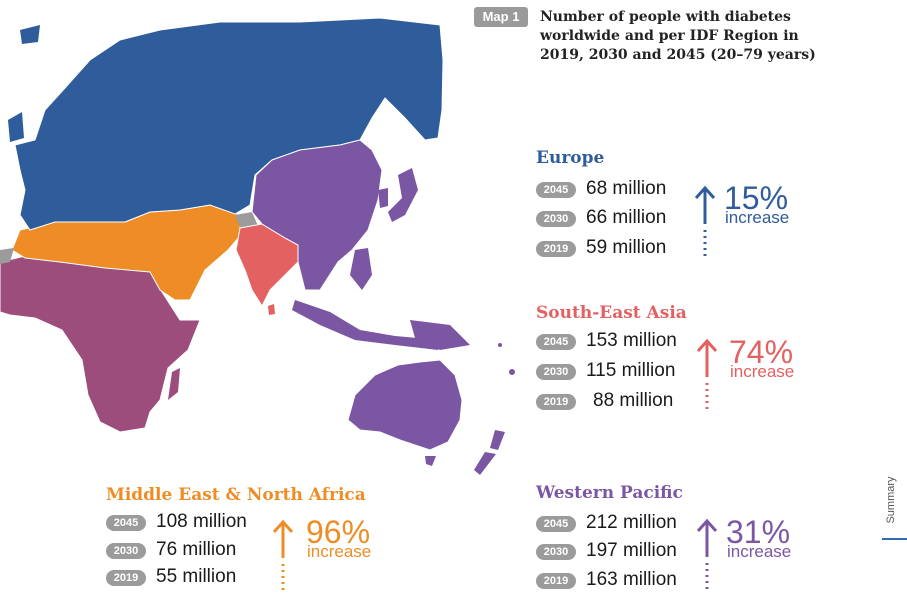 Image resolution: width=907 pixels, height=611 pixels. I want to click on section-side-label: Summary, so click(890, 503).